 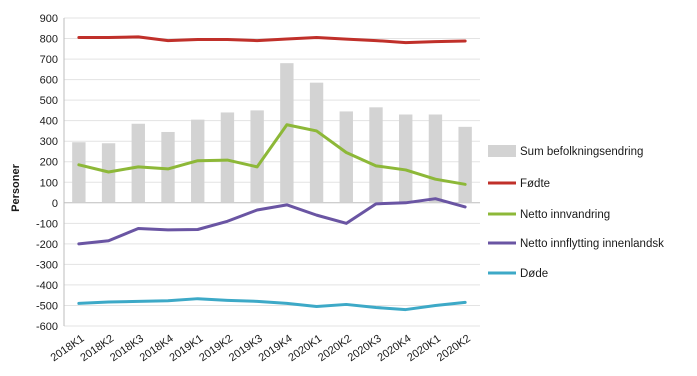 I want to click on y-tick-label: -600, so click(x=47, y=327).